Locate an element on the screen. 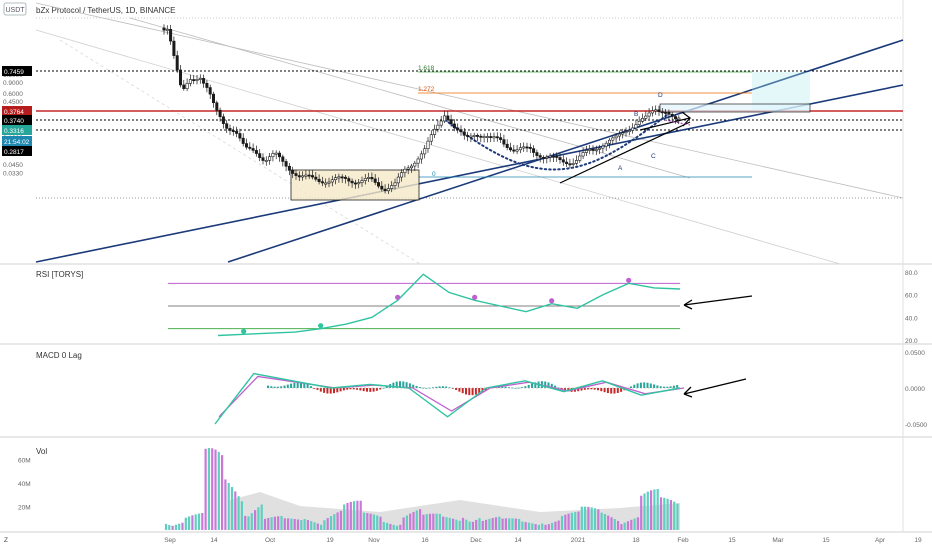  arrow-line is located at coordinates (625, 152).